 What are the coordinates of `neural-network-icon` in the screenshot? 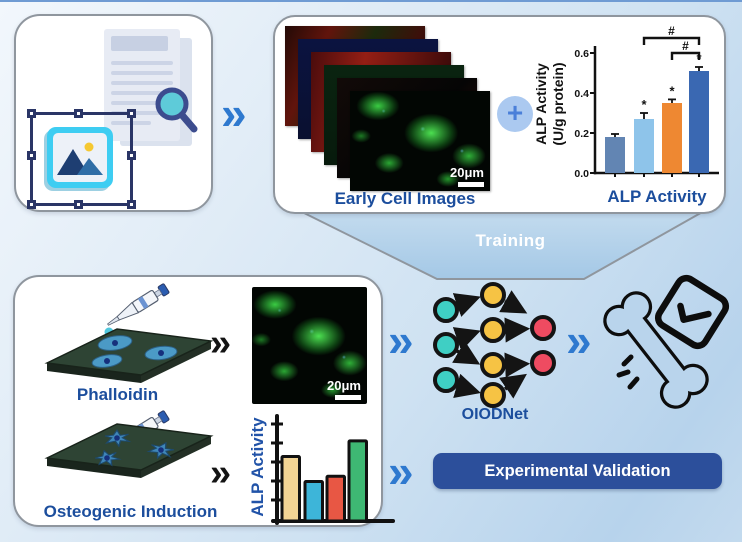 It's located at (494, 345).